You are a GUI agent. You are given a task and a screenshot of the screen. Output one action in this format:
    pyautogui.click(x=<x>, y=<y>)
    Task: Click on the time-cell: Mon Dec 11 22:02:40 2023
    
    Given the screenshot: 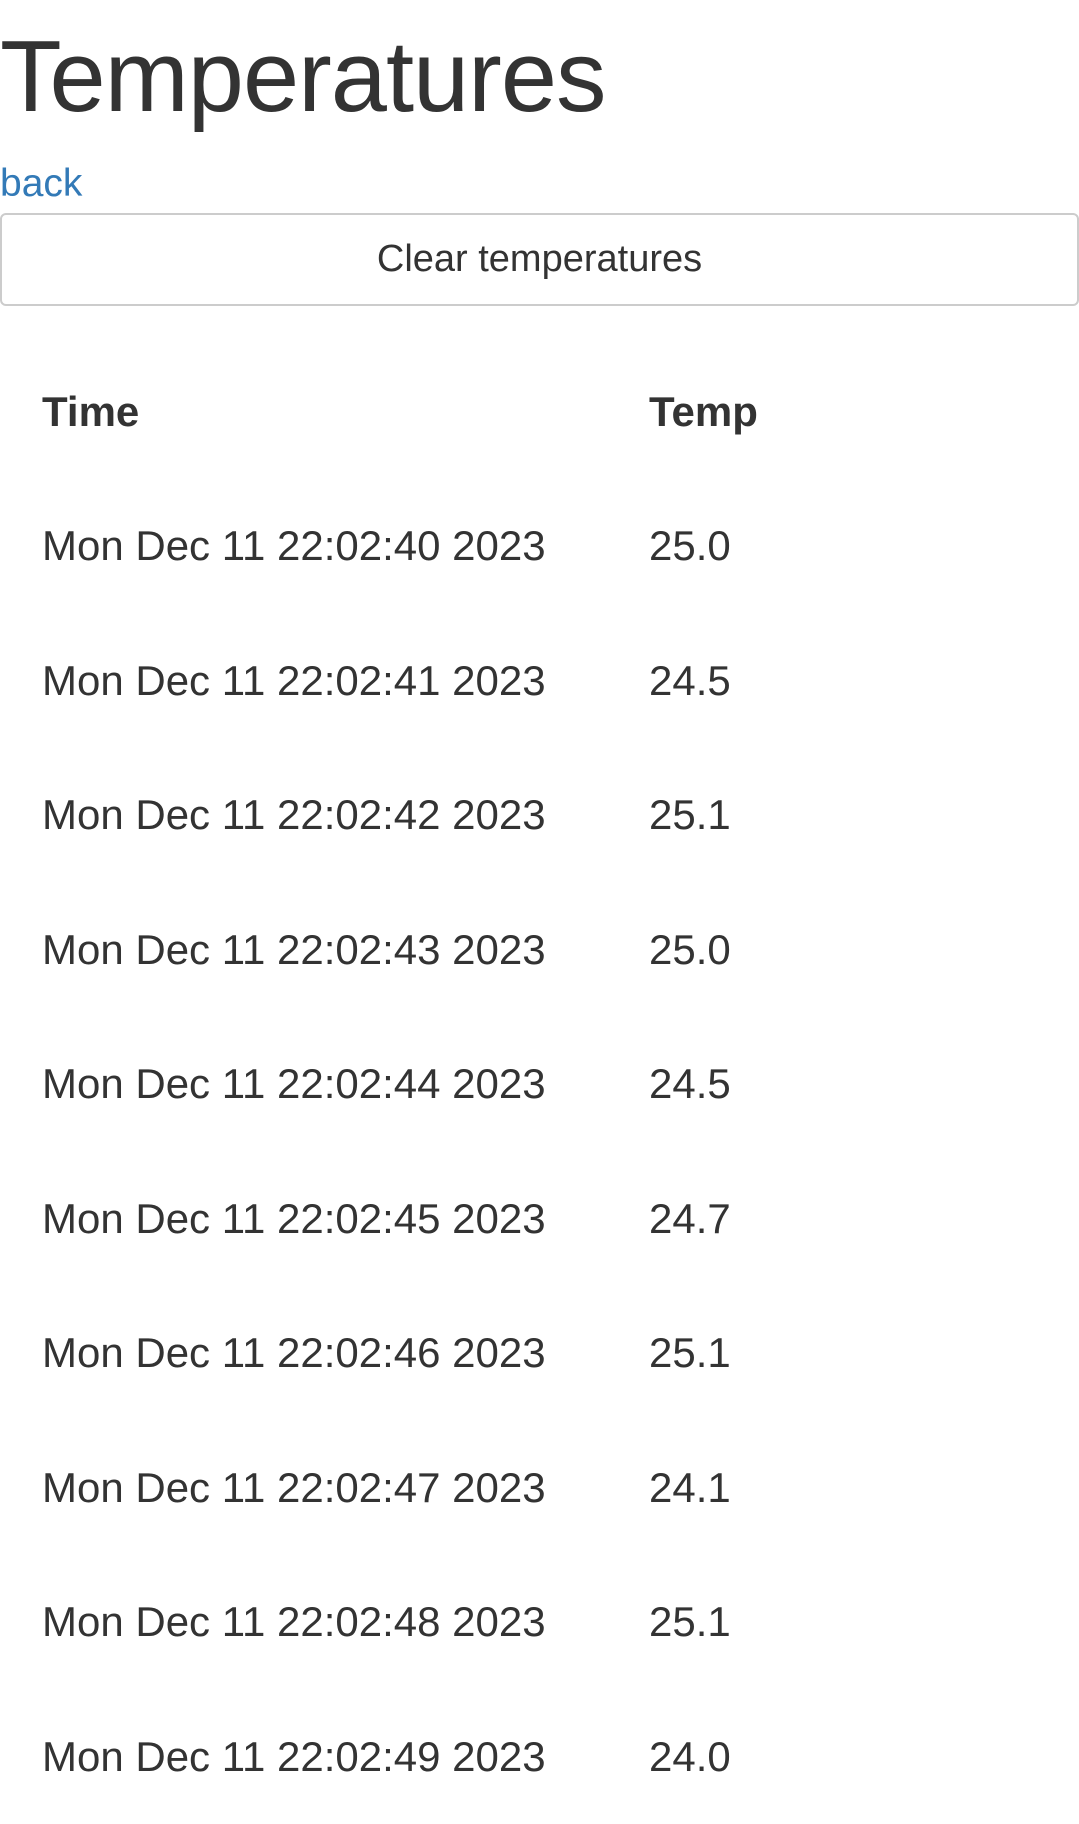 What is the action you would take?
    pyautogui.click(x=324, y=546)
    